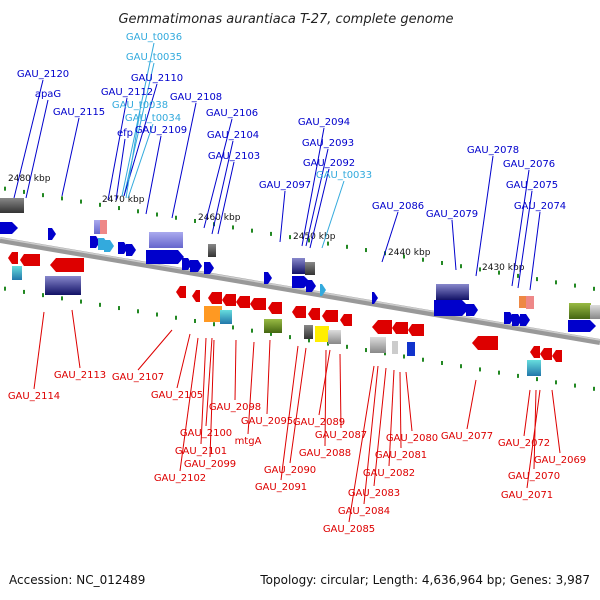 The width and height of the screenshot is (600, 600). What do you see at coordinates (329, 163) in the screenshot?
I see `gene-label: GAU_2092` at bounding box center [329, 163].